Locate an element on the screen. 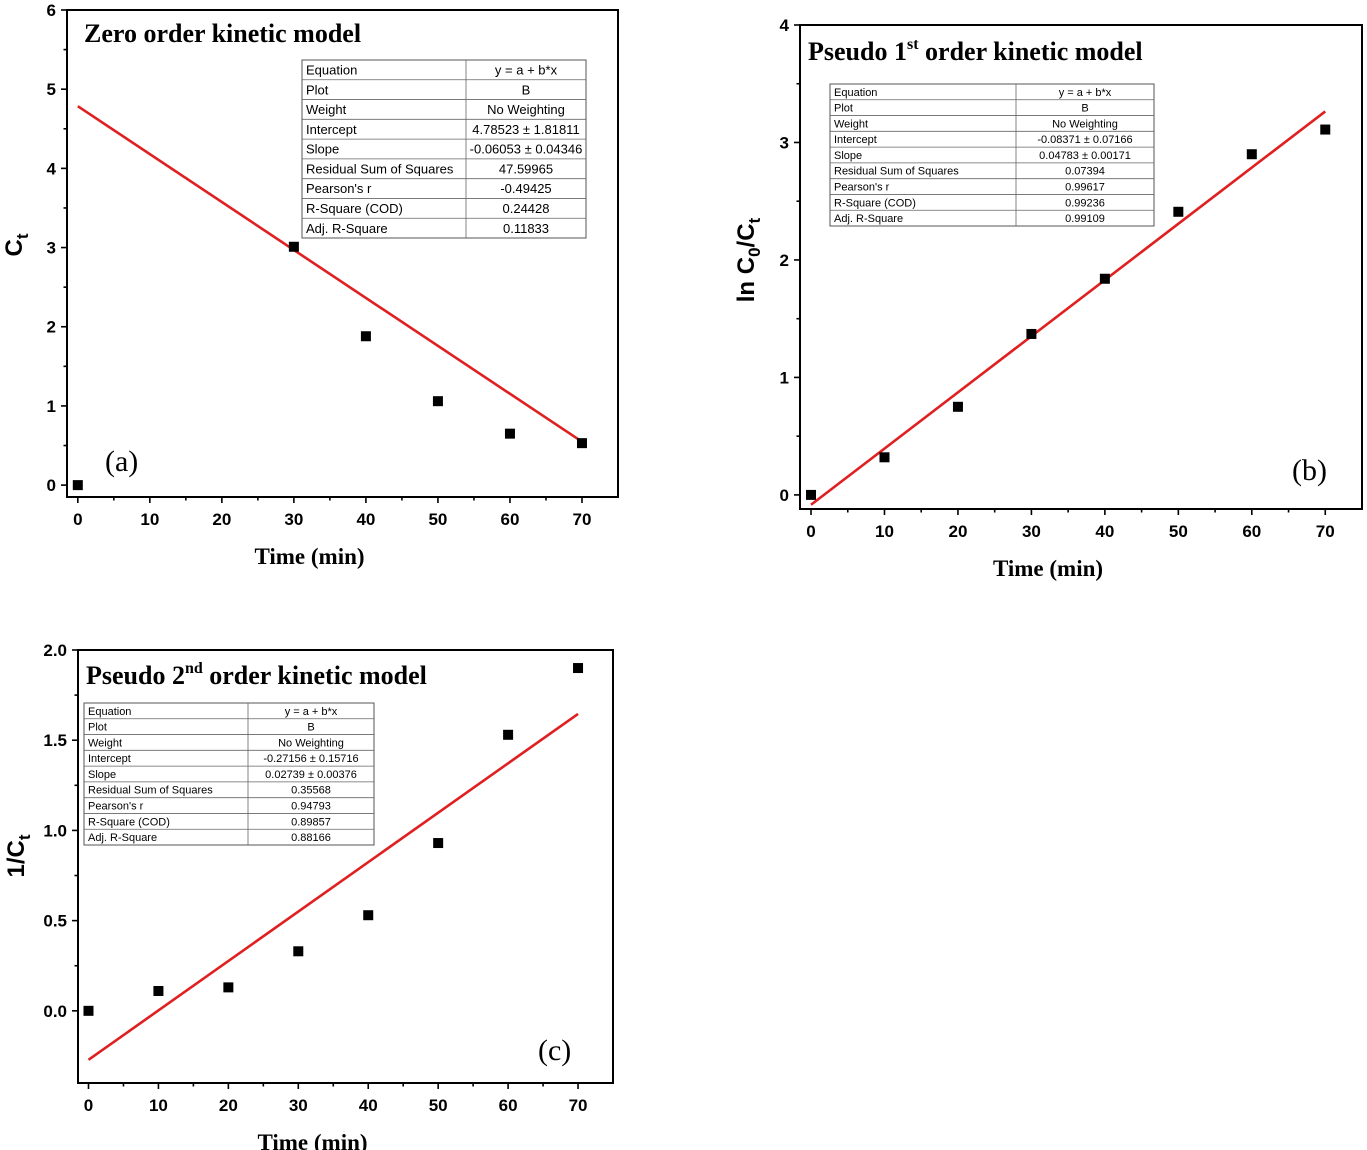 The image size is (1367, 1150). x-tick-label: 10 is located at coordinates (149, 519).